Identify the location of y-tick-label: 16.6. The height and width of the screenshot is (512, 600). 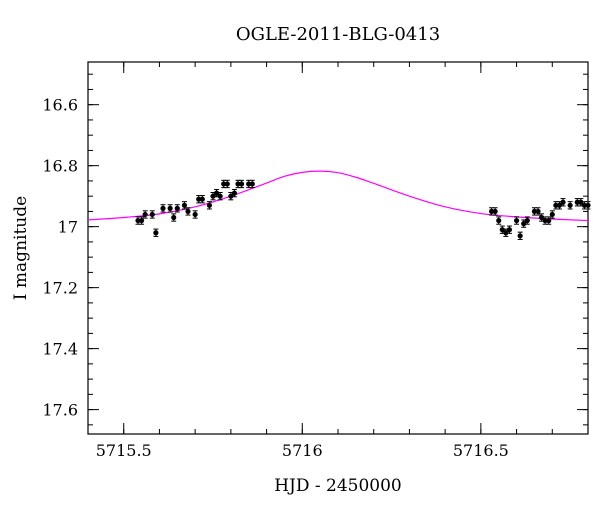
(60, 105).